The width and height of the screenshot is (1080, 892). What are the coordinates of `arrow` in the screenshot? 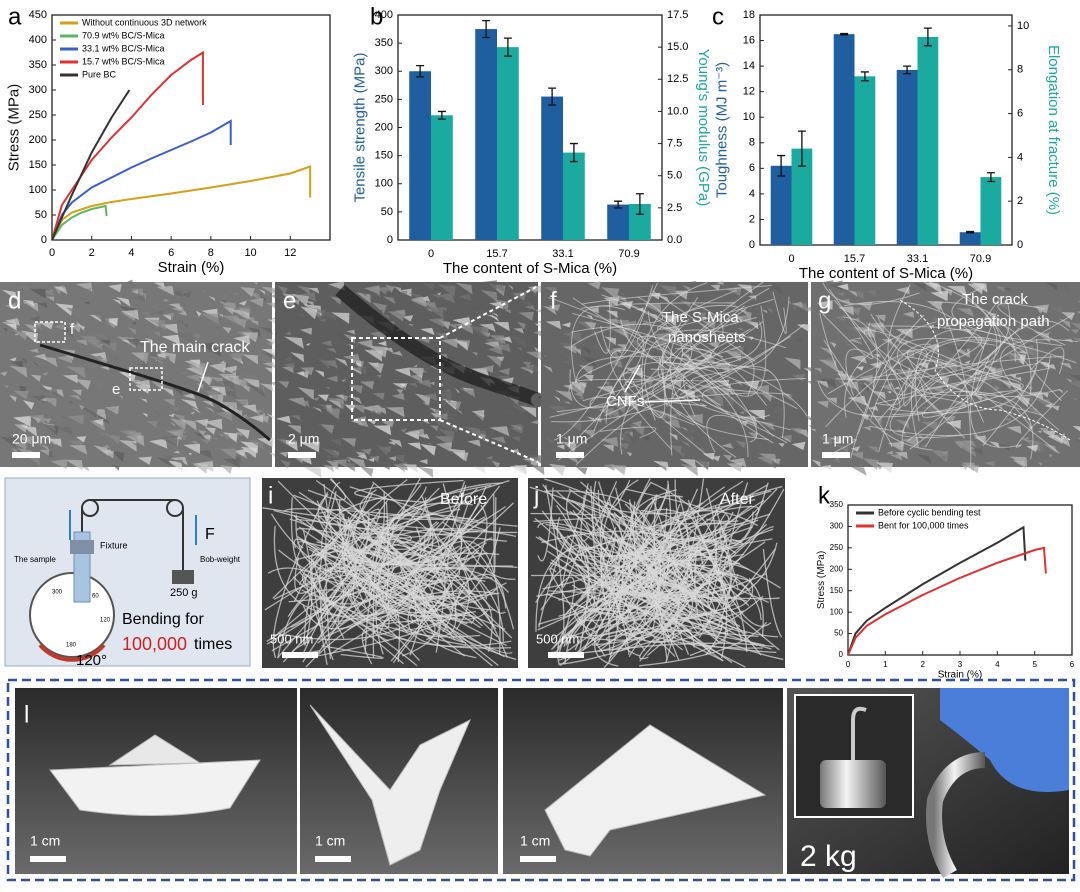 It's located at (632, 378).